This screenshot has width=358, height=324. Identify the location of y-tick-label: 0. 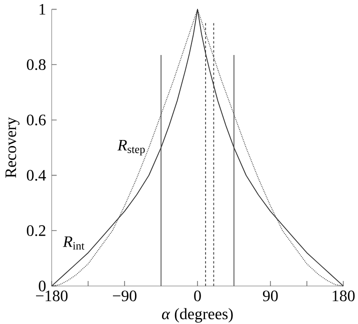
(42, 286).